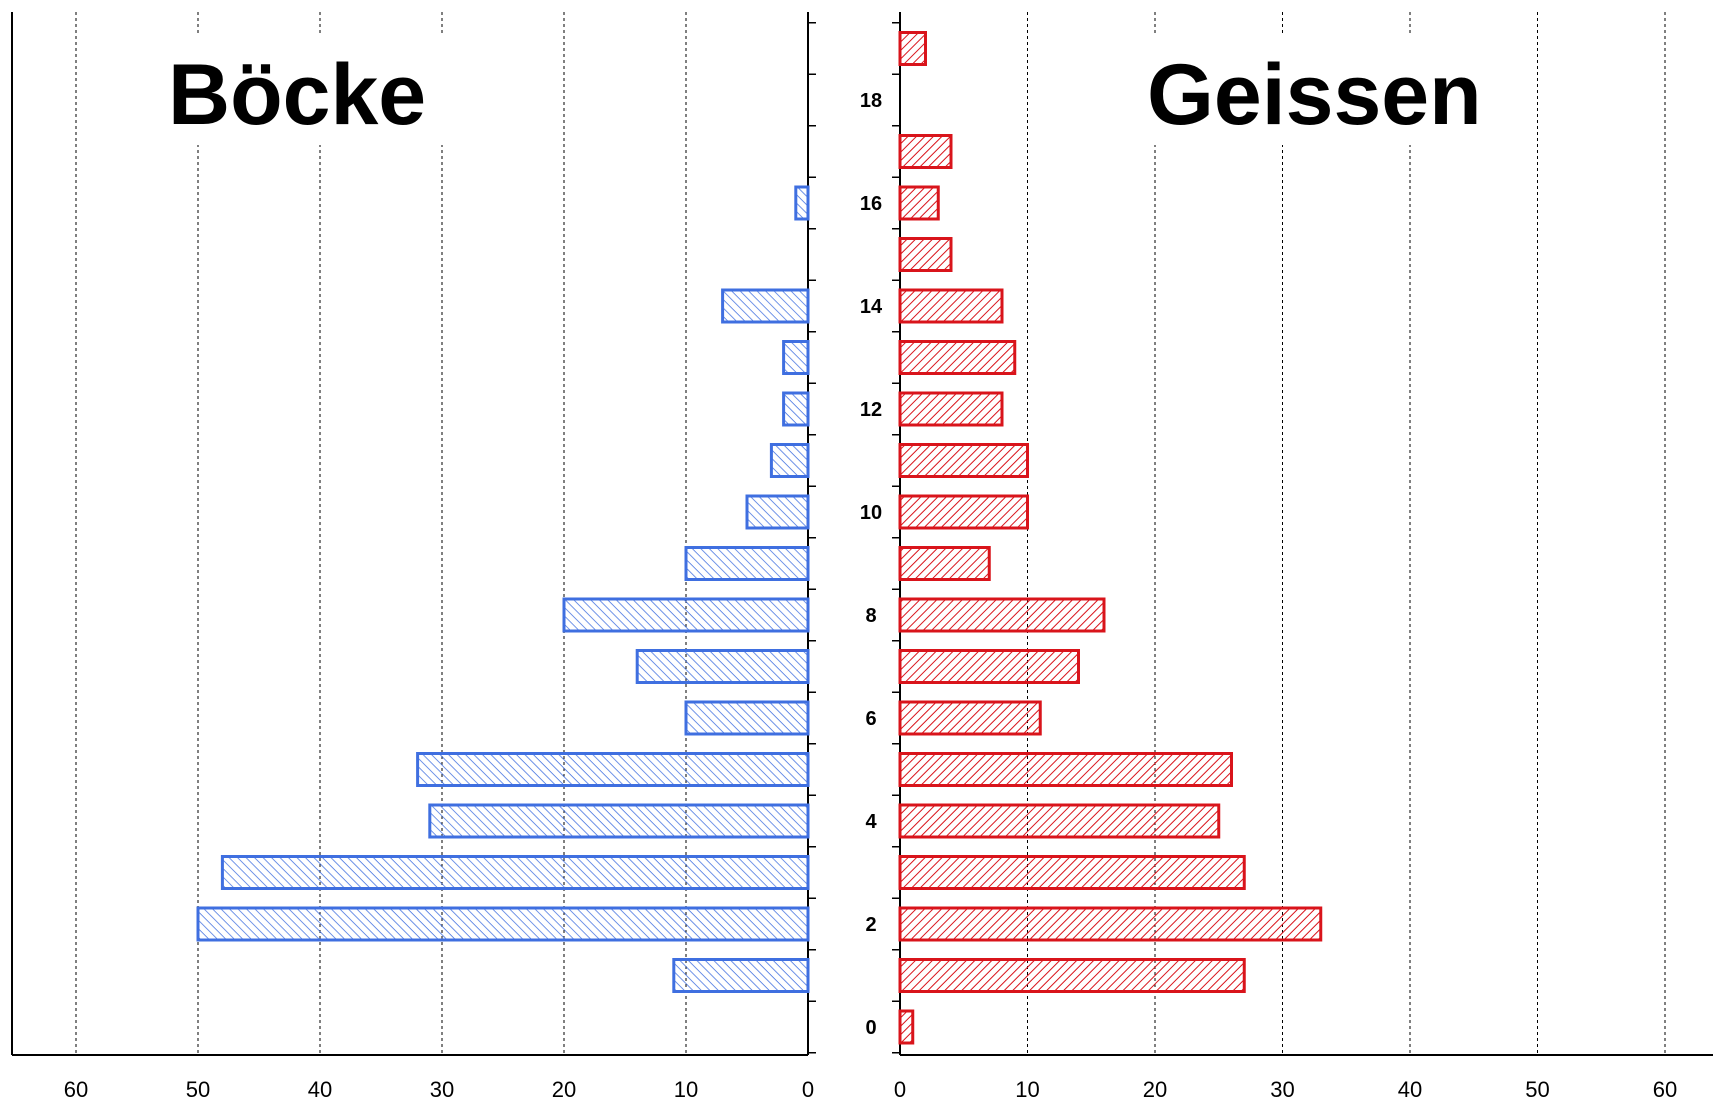  What do you see at coordinates (297, 95) in the screenshot?
I see `left-title: Böcke` at bounding box center [297, 95].